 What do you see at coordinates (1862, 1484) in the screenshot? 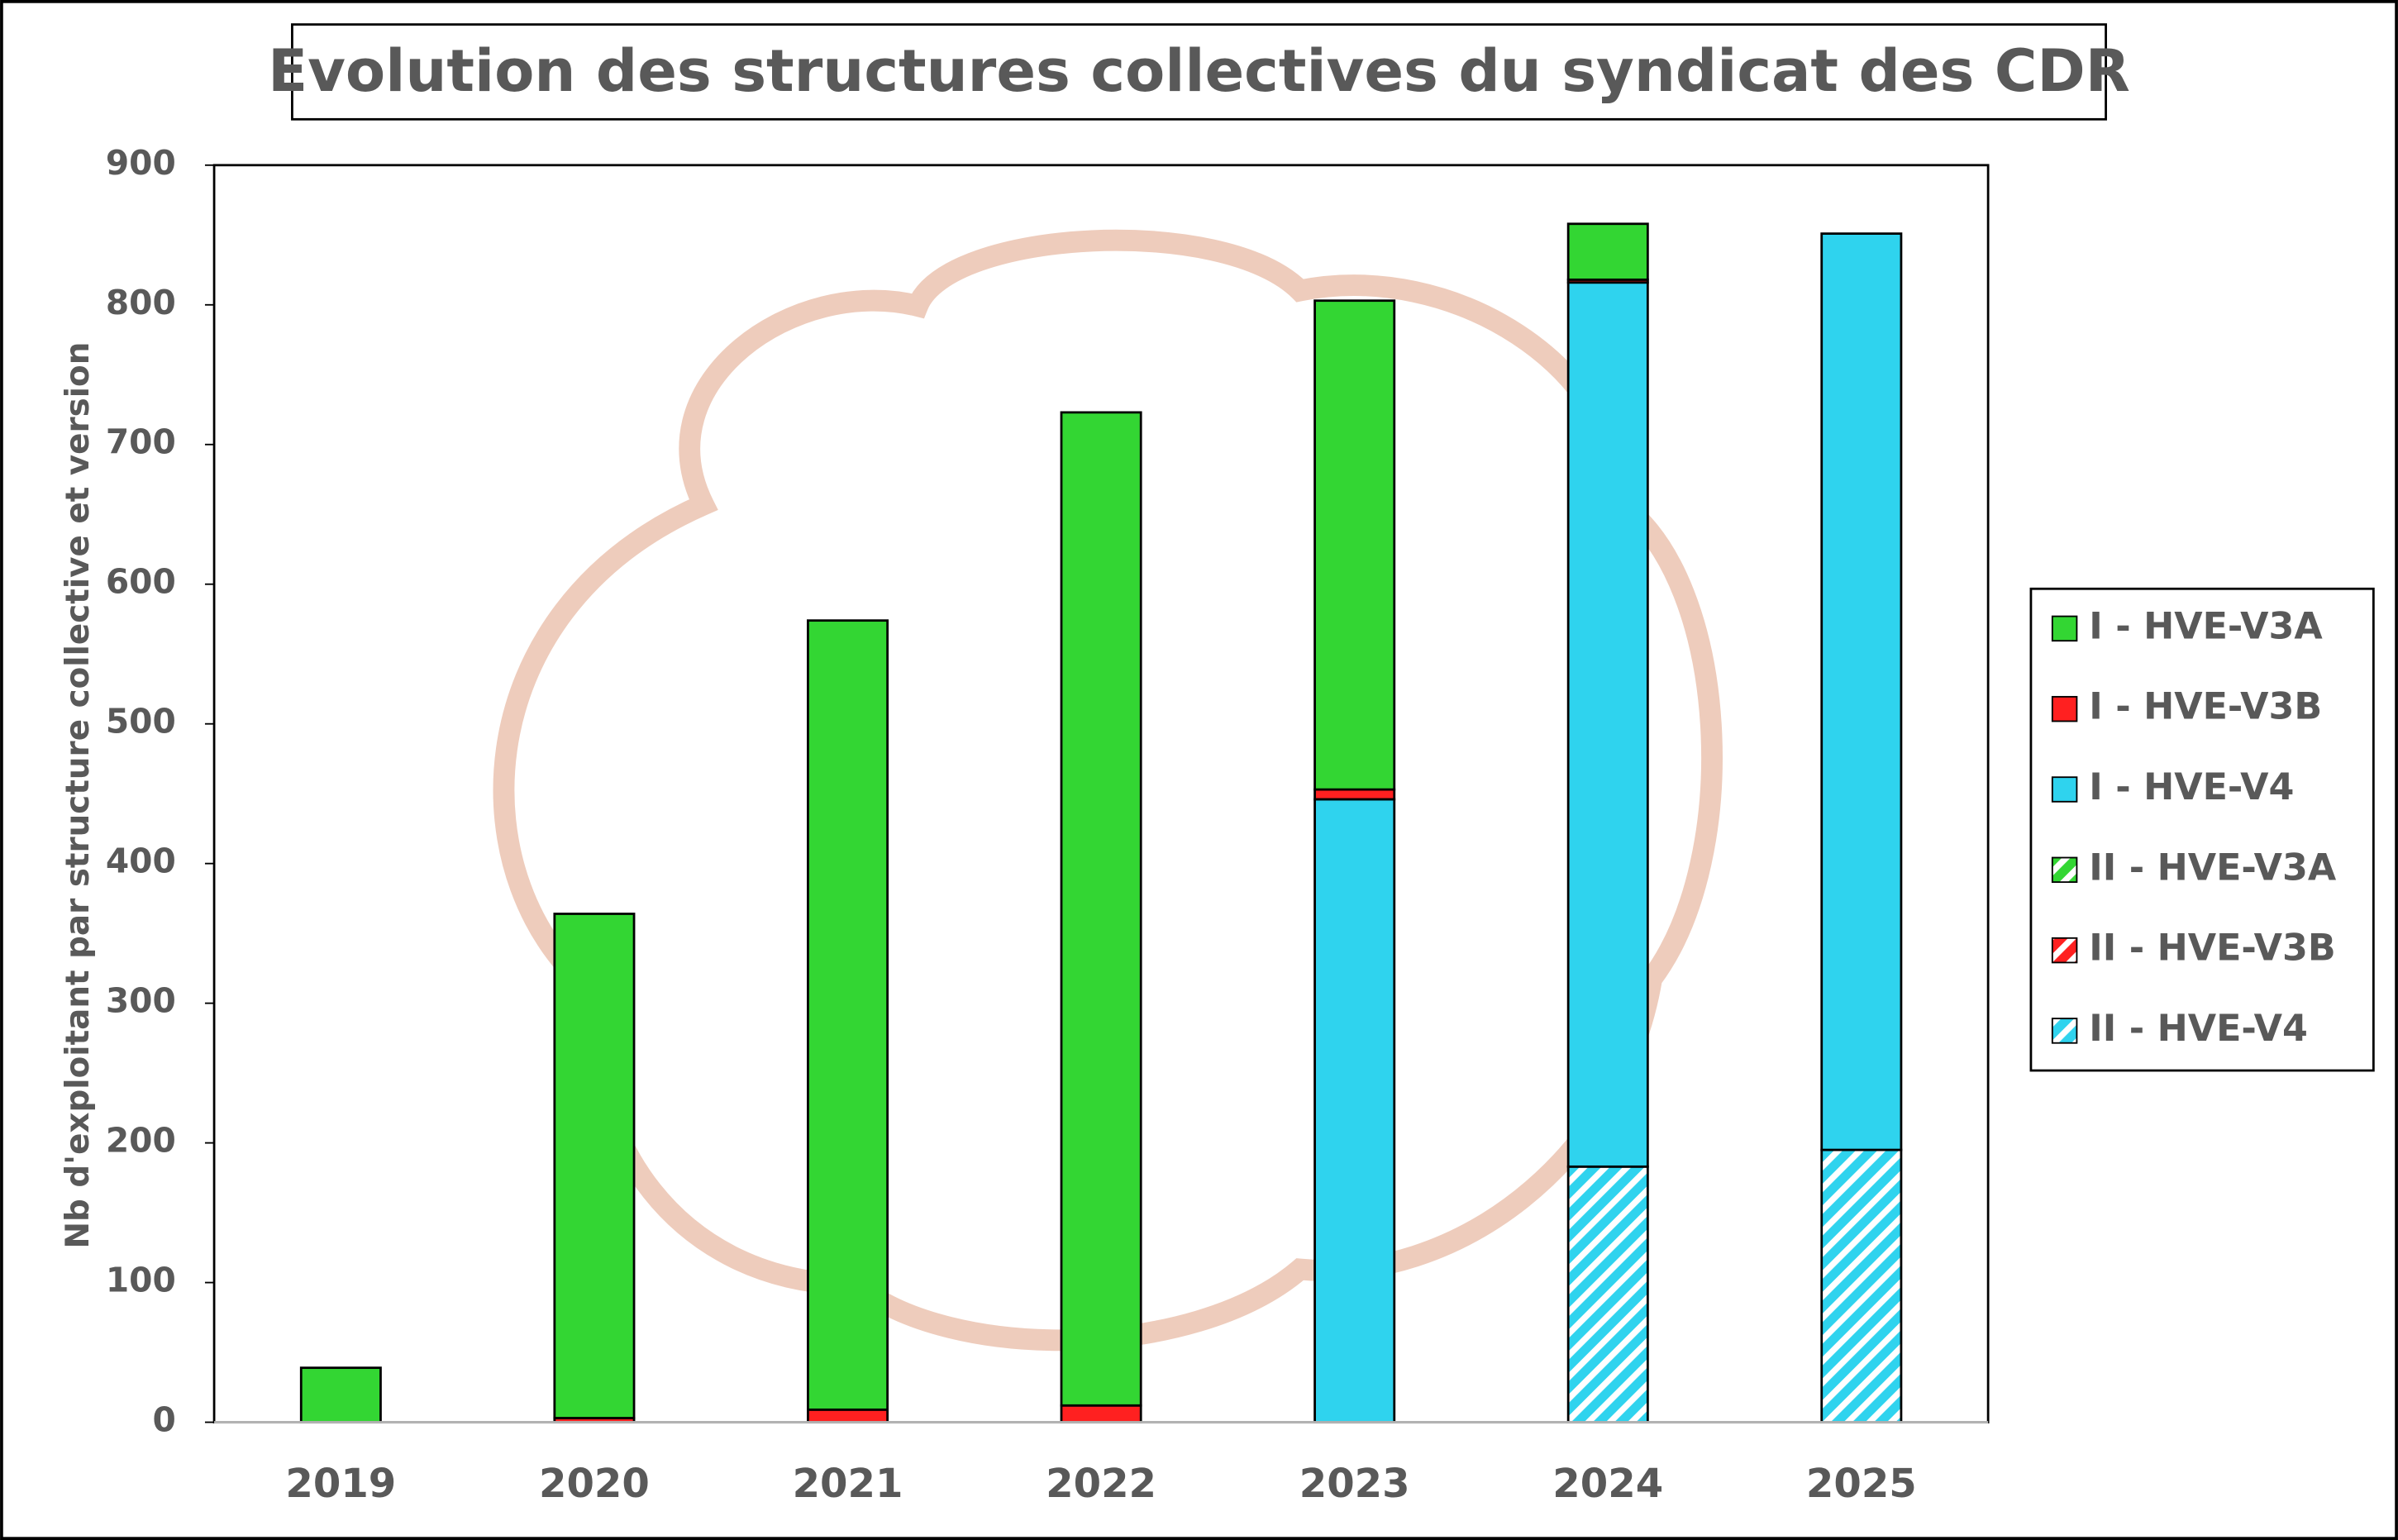
I see `x-tick-label: 2025` at bounding box center [1862, 1484].